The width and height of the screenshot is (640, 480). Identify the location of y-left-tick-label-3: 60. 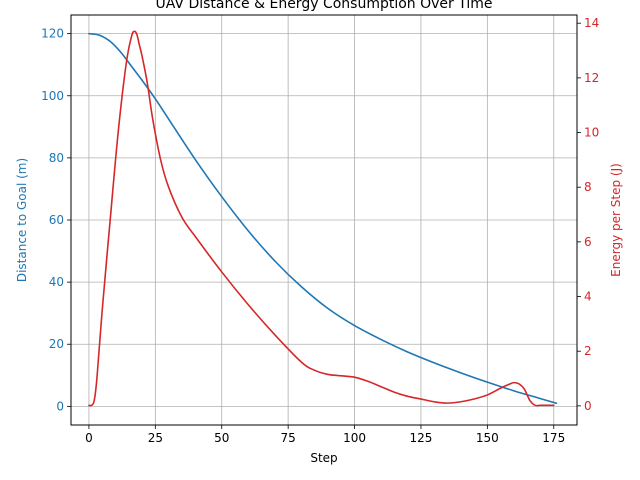
(56, 220).